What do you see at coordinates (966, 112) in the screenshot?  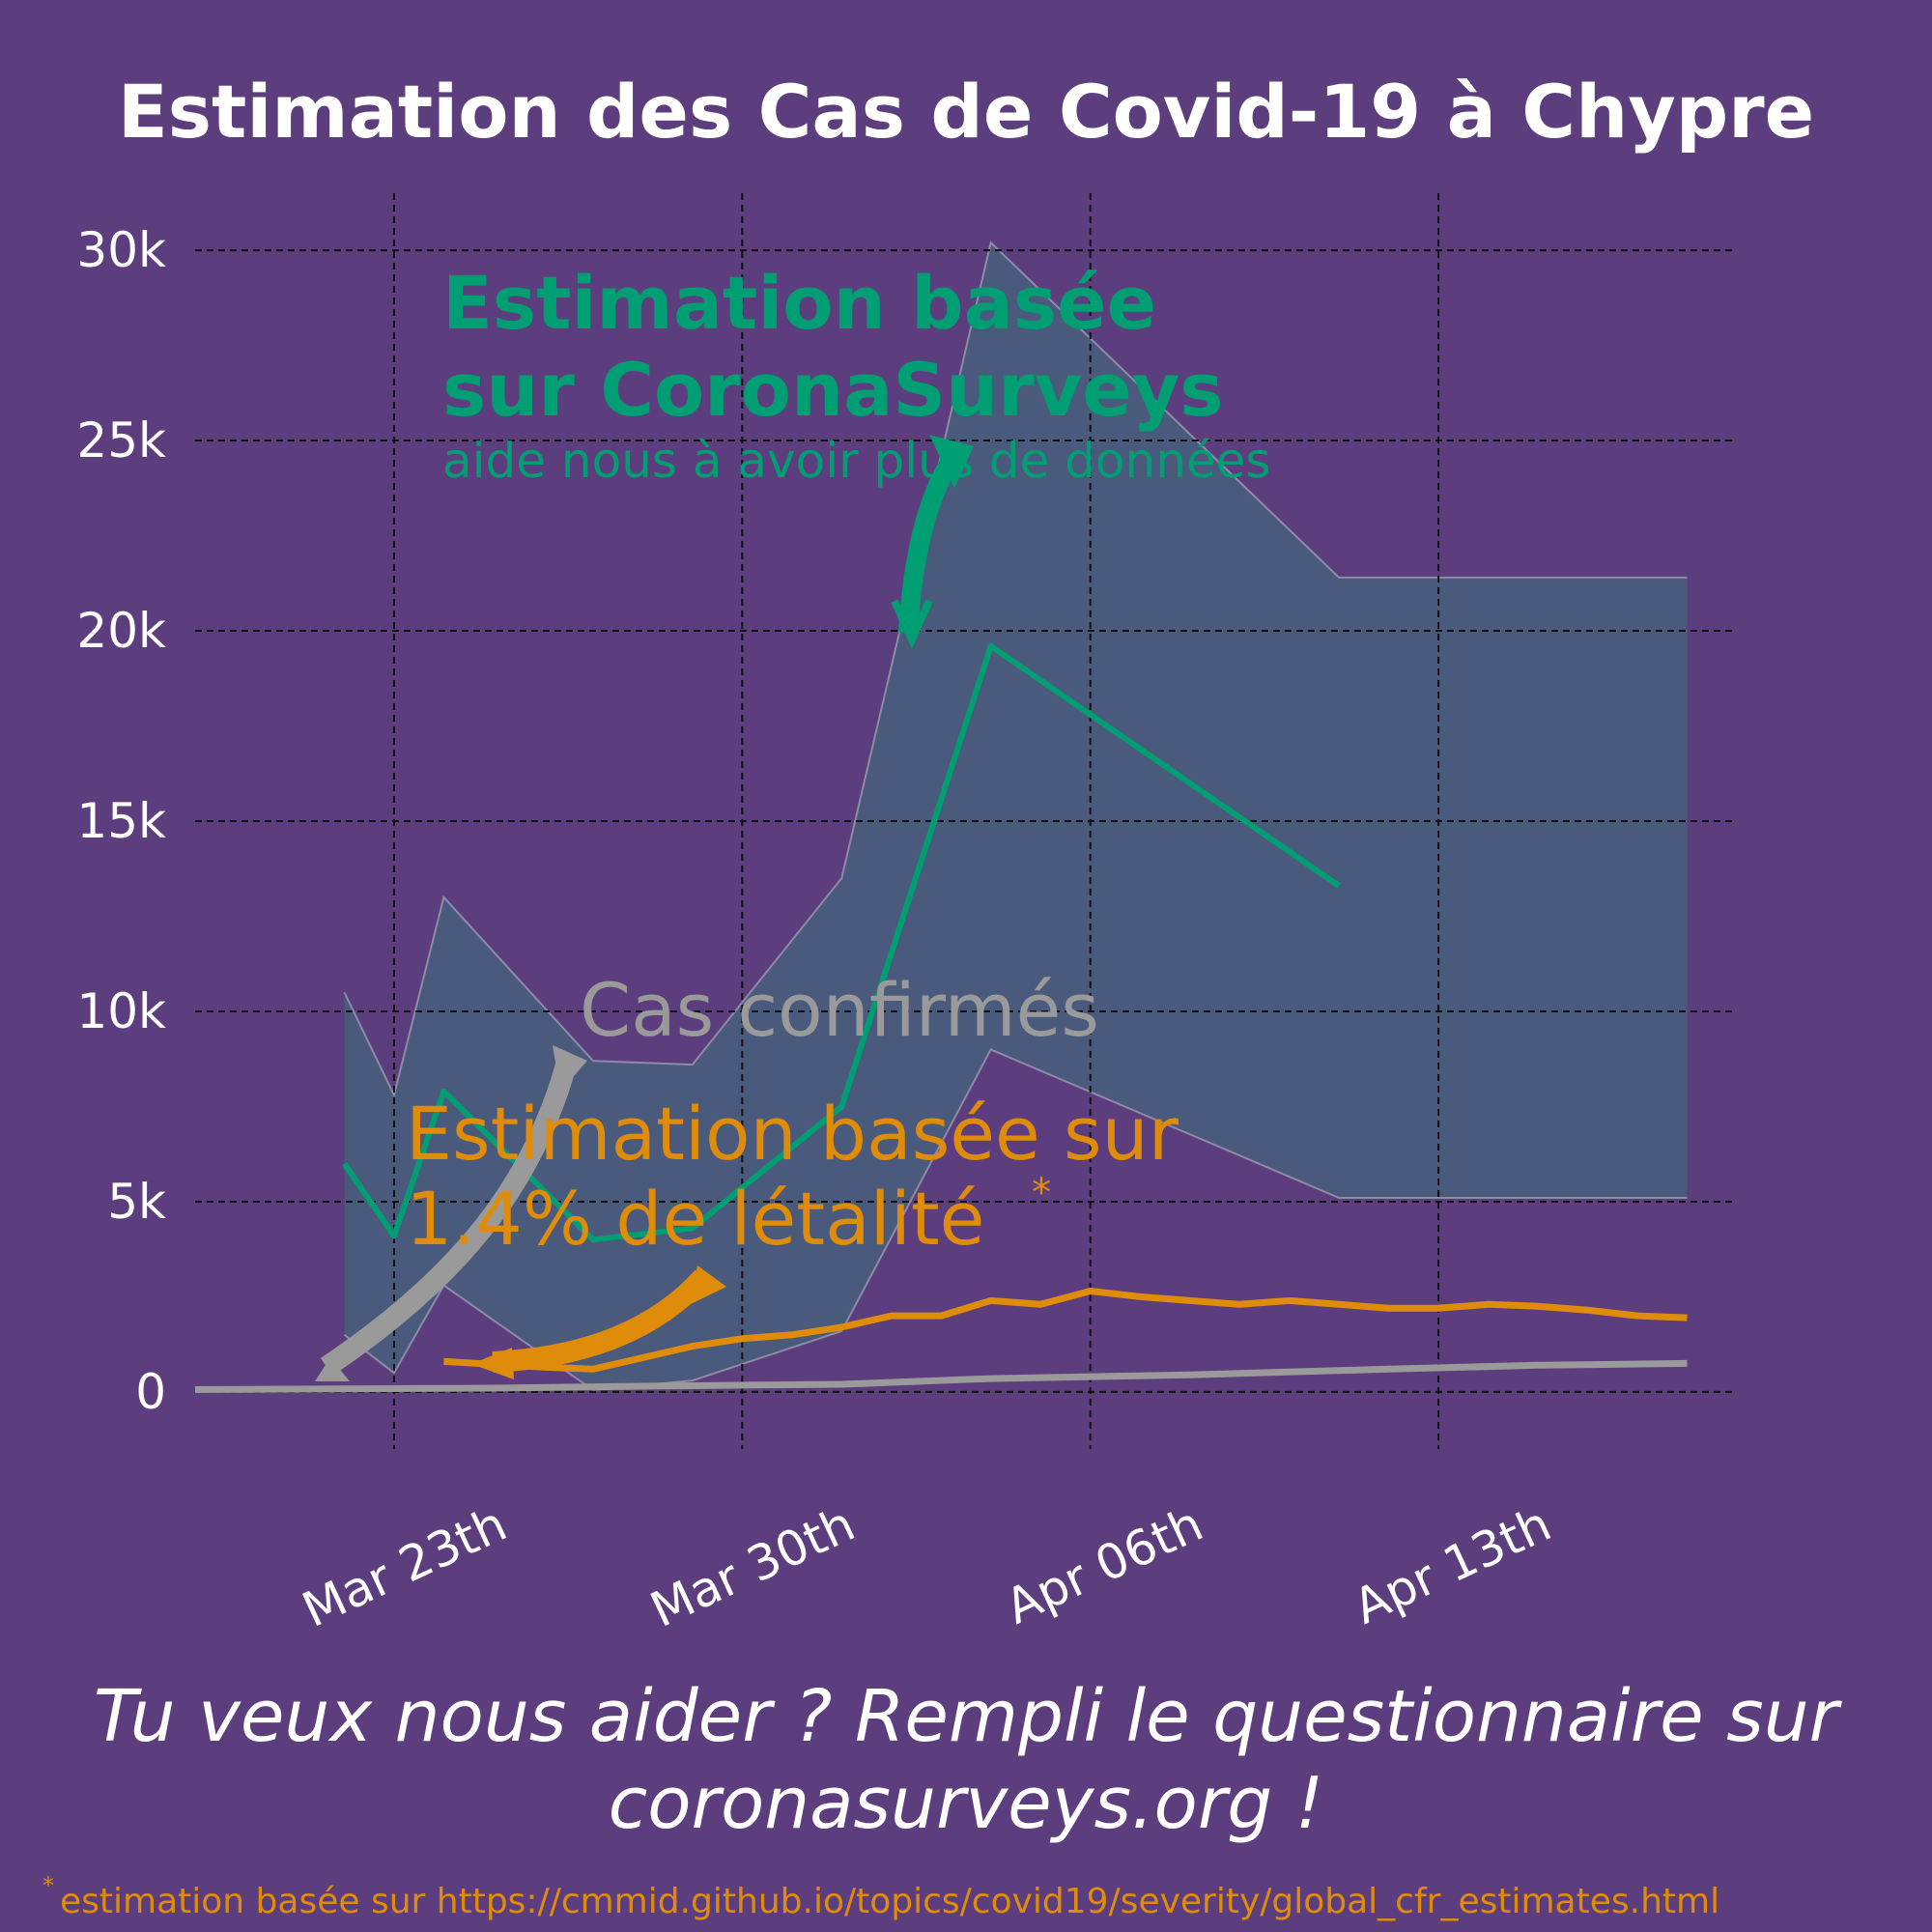 I see `chart-title: Estimation des Cas de Covid-19 à Chypre` at bounding box center [966, 112].